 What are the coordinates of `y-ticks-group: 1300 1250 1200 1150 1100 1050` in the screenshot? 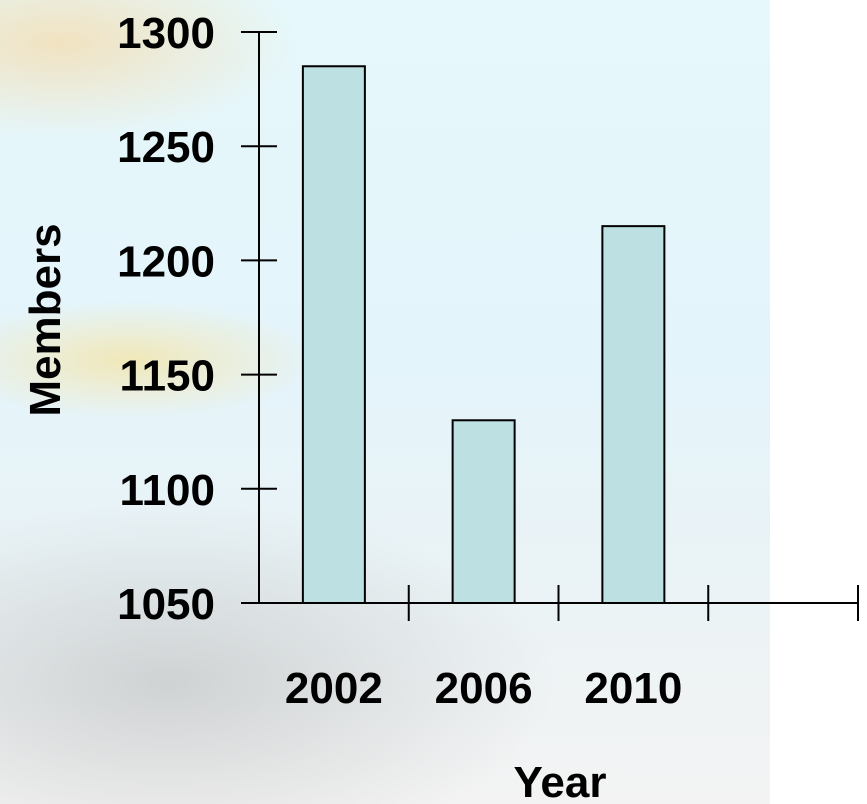 It's located at (197, 319).